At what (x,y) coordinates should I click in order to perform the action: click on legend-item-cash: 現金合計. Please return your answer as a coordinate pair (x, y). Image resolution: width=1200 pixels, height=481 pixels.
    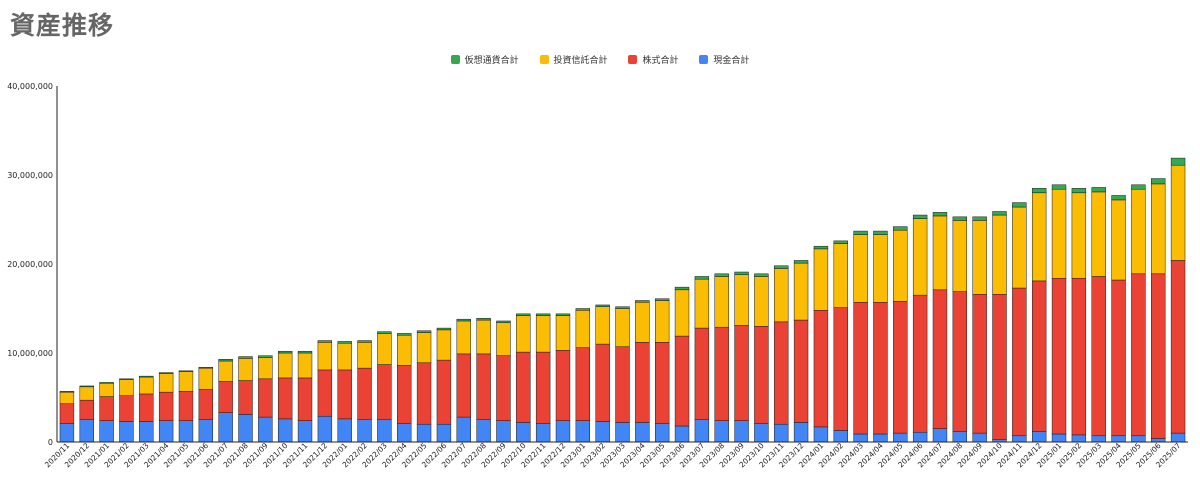
    Looking at the image, I should click on (724, 59).